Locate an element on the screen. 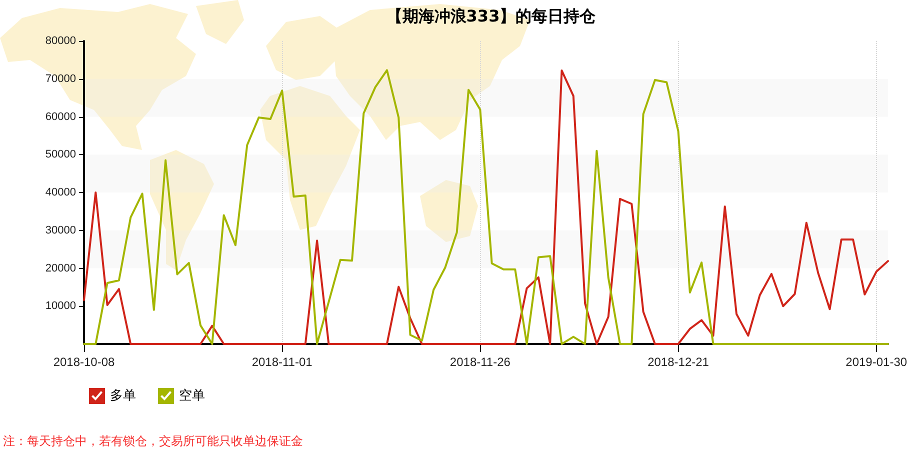  y-tick-label: 30000 is located at coordinates (60, 230).